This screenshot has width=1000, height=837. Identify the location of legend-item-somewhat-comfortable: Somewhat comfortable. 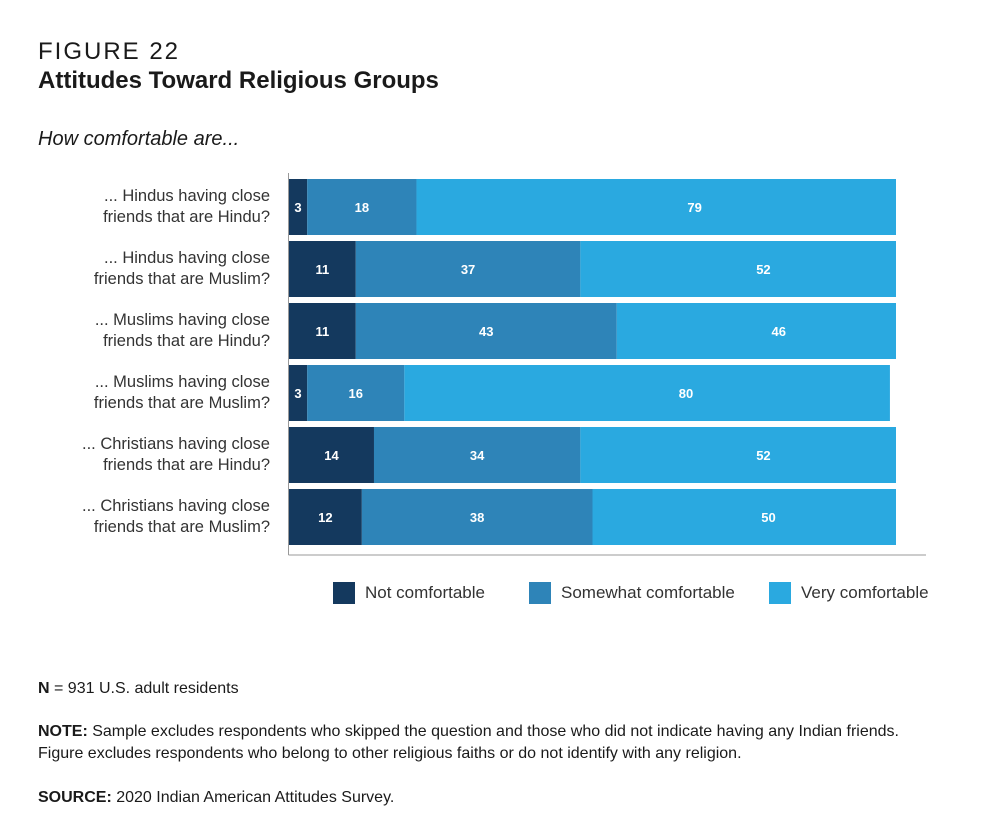
(632, 593).